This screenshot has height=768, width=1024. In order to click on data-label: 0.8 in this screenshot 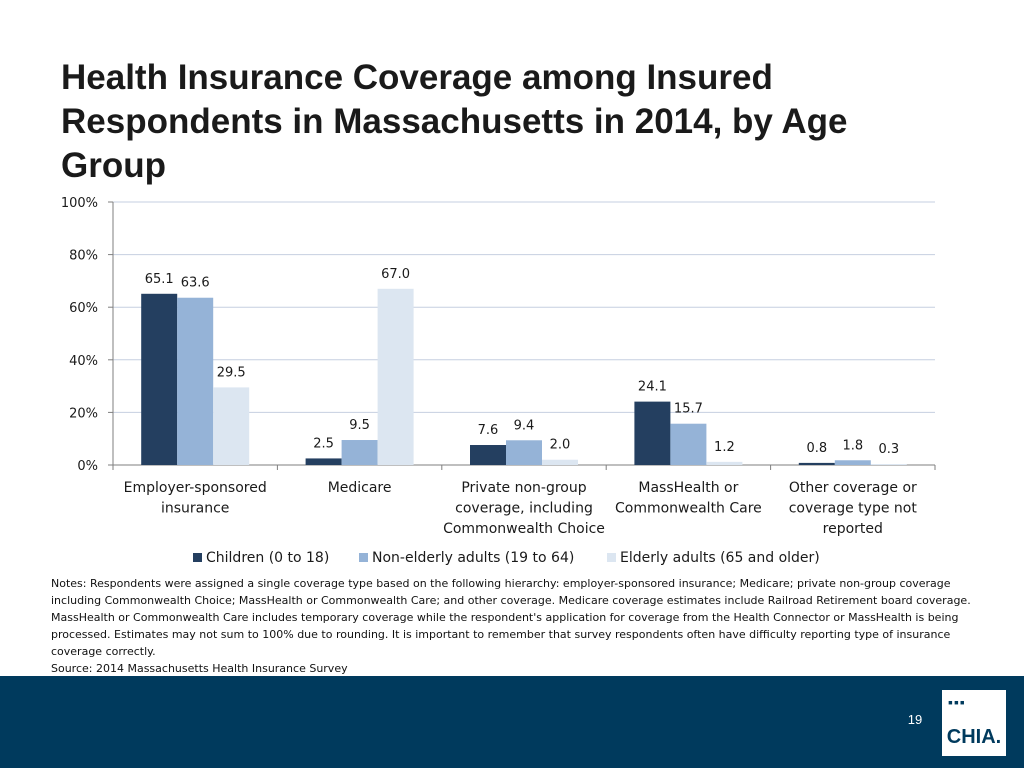, I will do `click(816, 448)`.